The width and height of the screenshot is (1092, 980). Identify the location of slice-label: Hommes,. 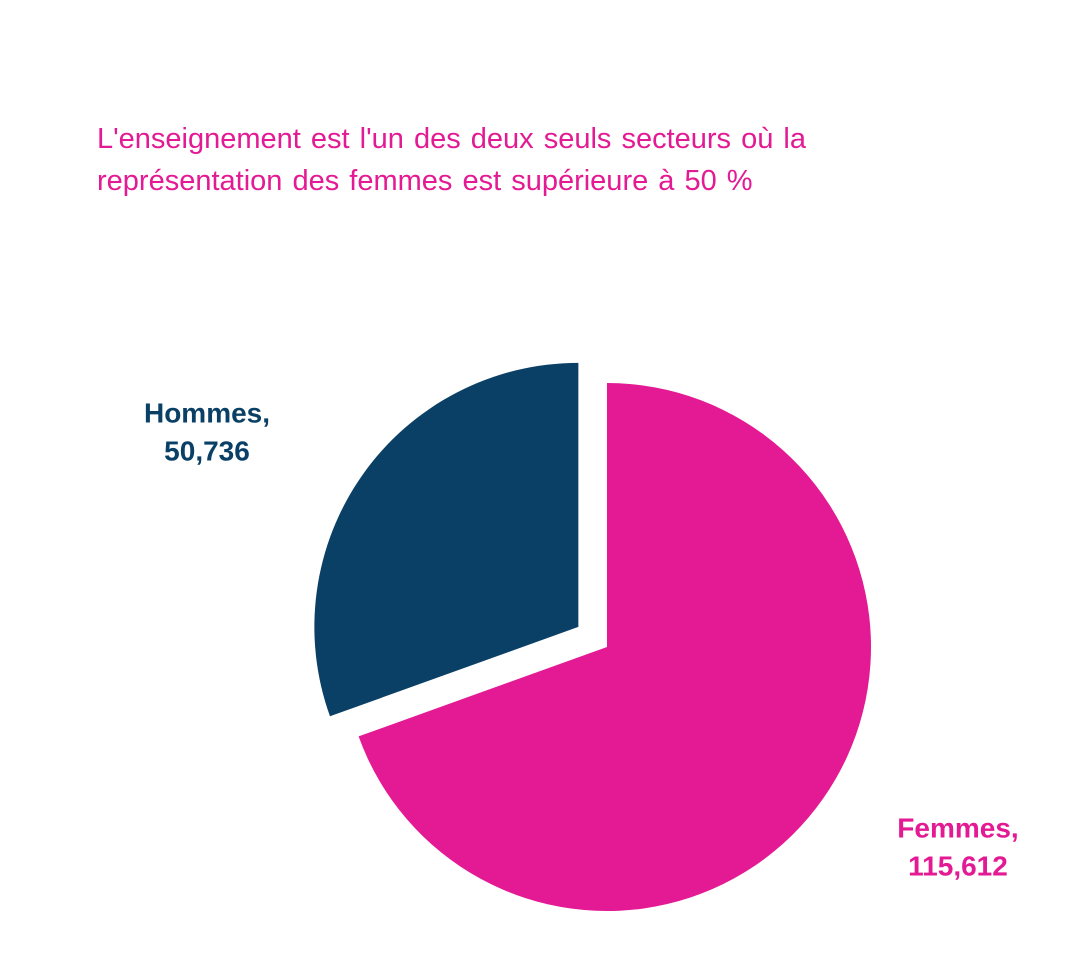
(207, 412).